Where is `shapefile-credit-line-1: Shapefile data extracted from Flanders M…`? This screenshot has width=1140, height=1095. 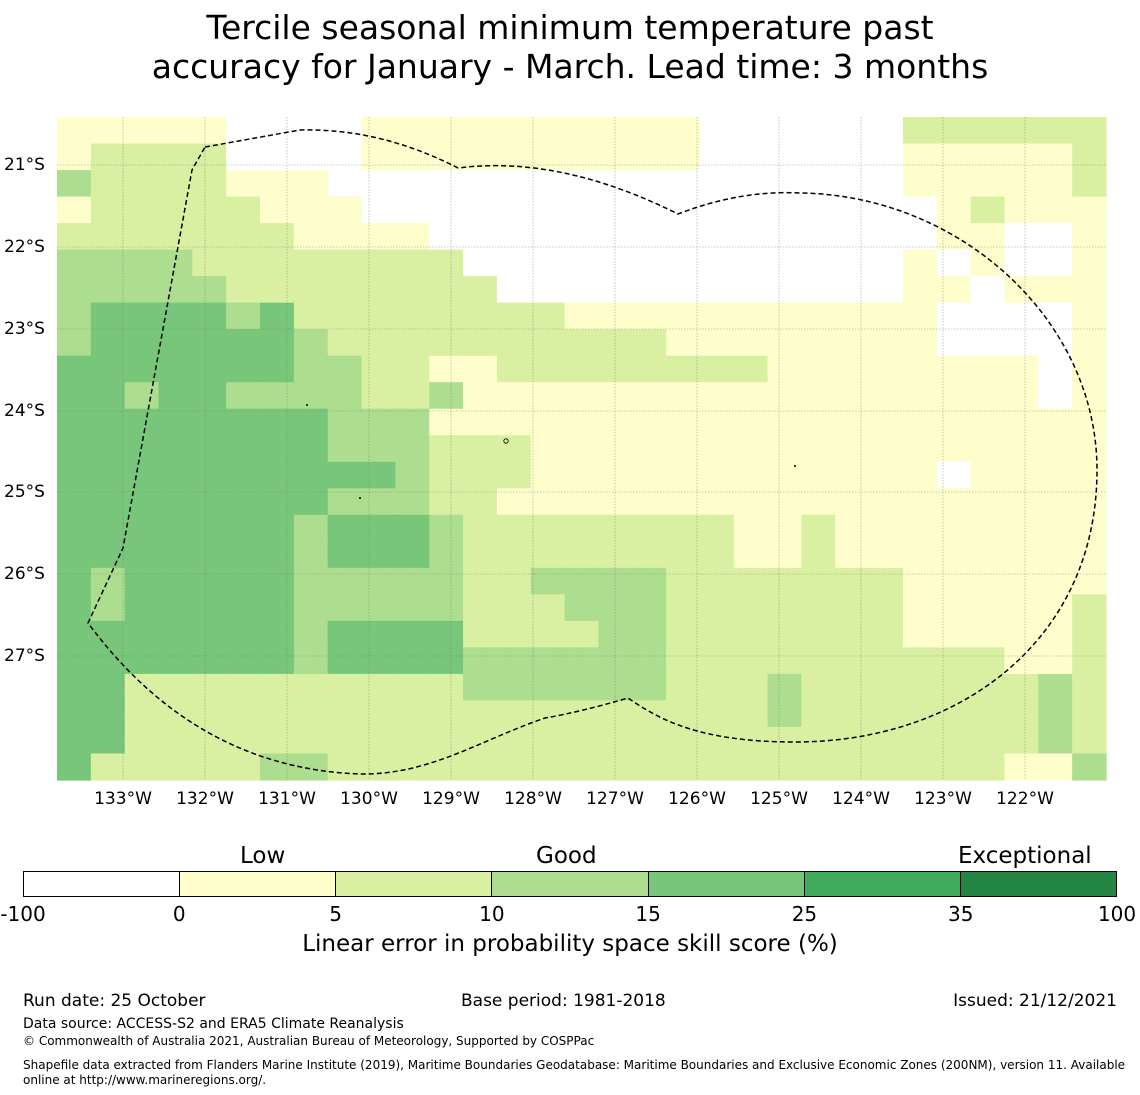 shapefile-credit-line-1: Shapefile data extracted from Flanders M… is located at coordinates (574, 1065).